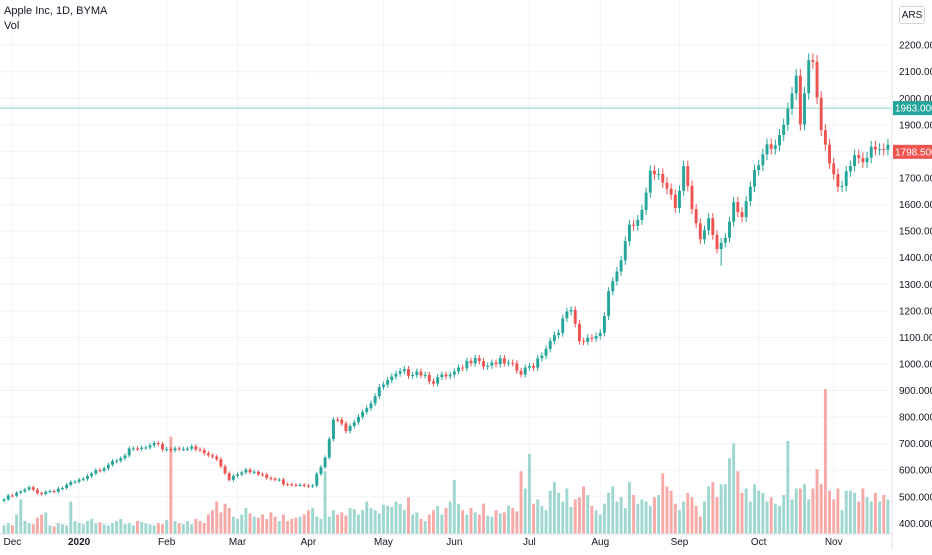  I want to click on y-tick-label: 500.000, so click(915, 497).